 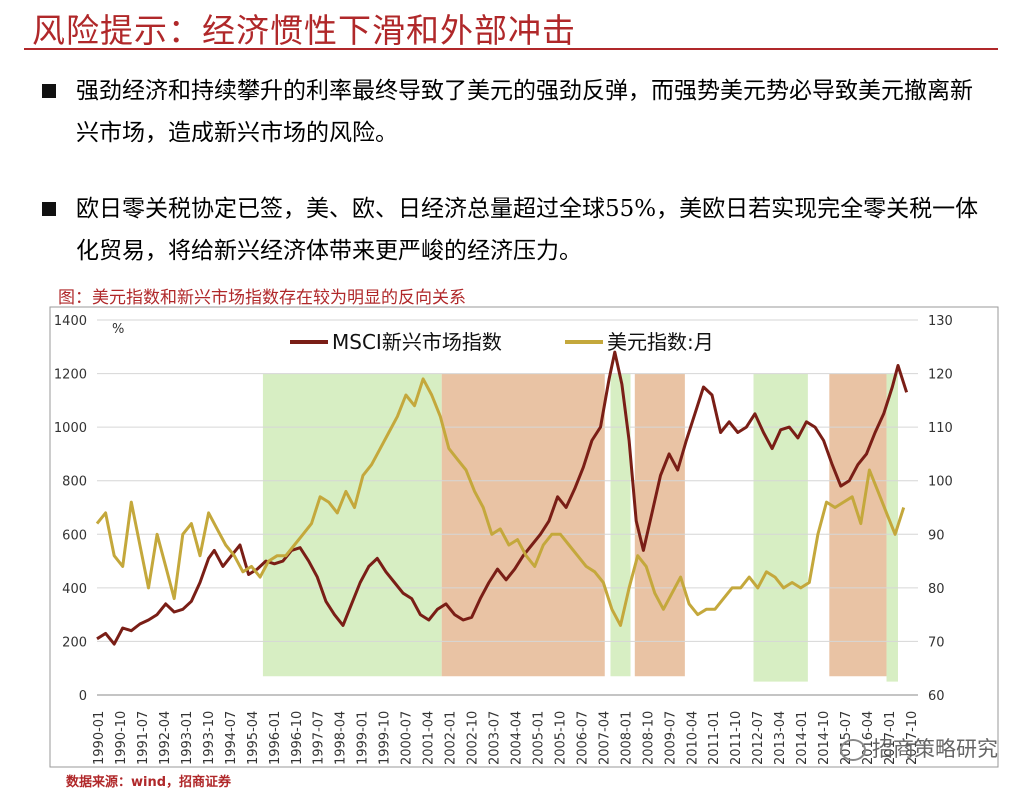 What do you see at coordinates (692, 738) in the screenshot?
I see `x-tick-label: 2010-04` at bounding box center [692, 738].